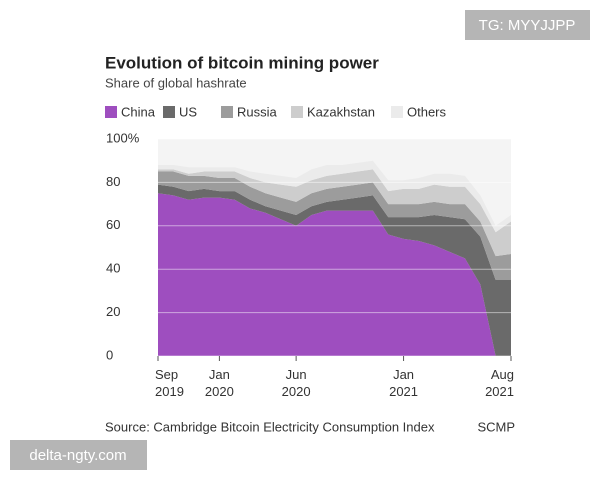 The image size is (600, 480). What do you see at coordinates (496, 426) in the screenshot?
I see `credit: SCMP` at bounding box center [496, 426].